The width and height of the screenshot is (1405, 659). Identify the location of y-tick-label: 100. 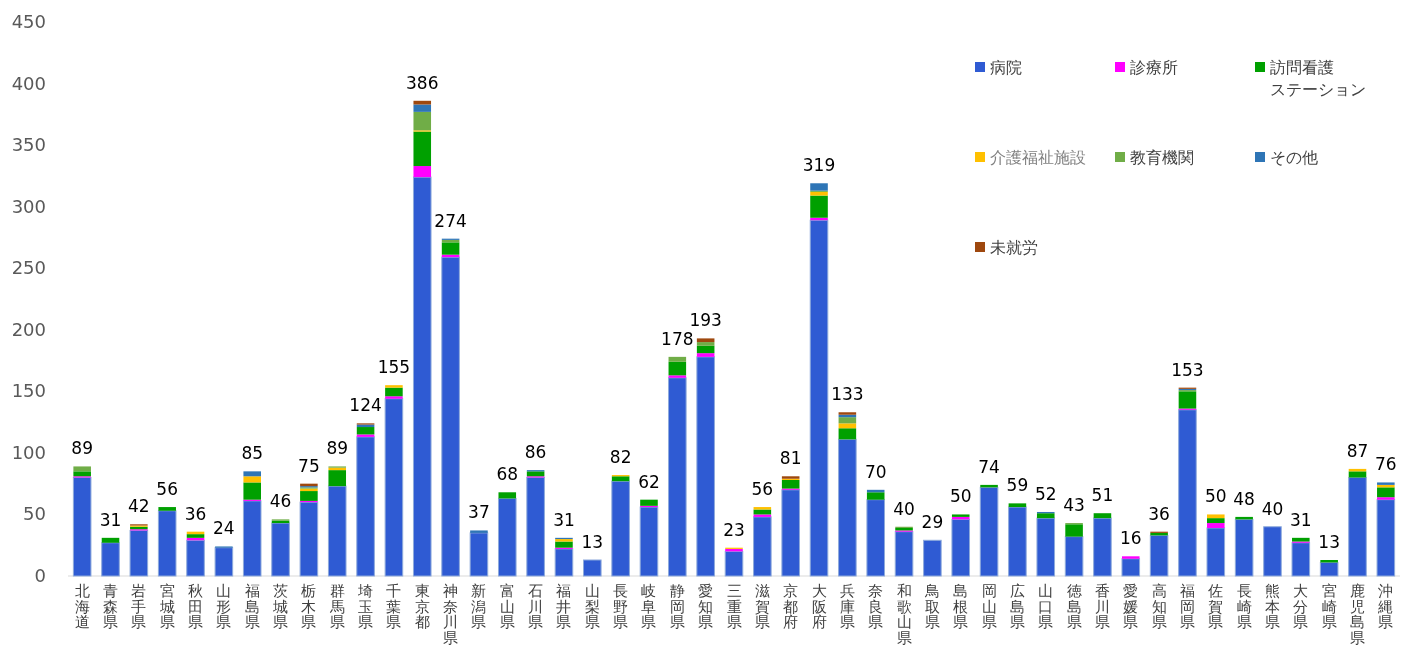
(28, 452).